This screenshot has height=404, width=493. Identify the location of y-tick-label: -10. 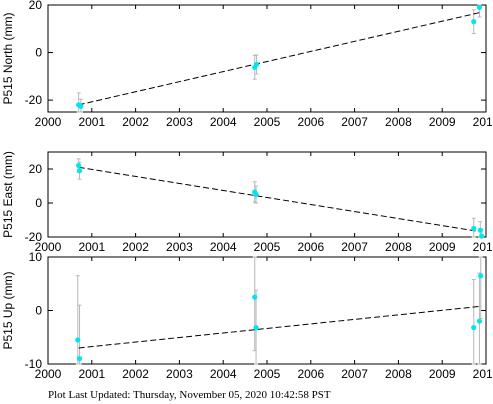
(34, 364).